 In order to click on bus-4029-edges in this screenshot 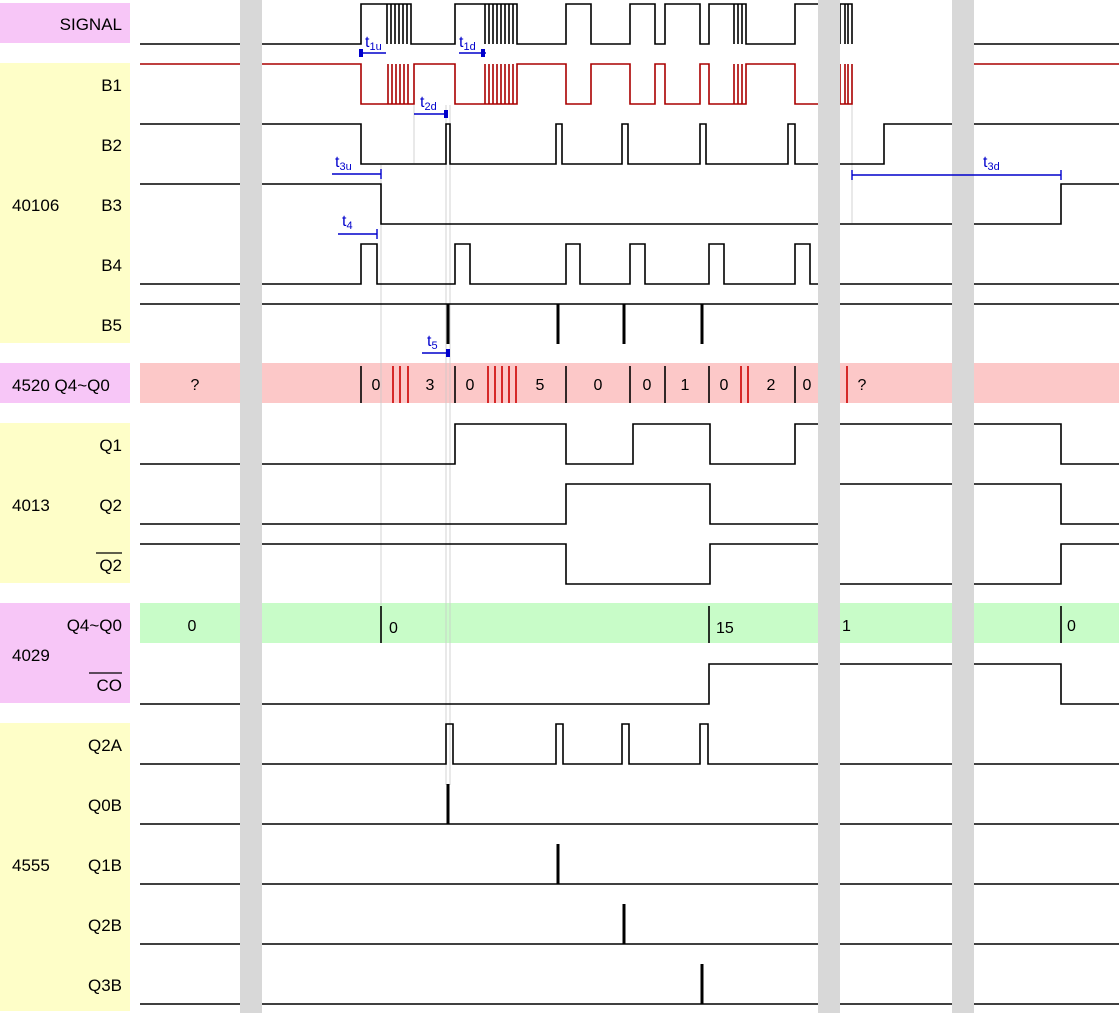, I will do `click(721, 624)`.